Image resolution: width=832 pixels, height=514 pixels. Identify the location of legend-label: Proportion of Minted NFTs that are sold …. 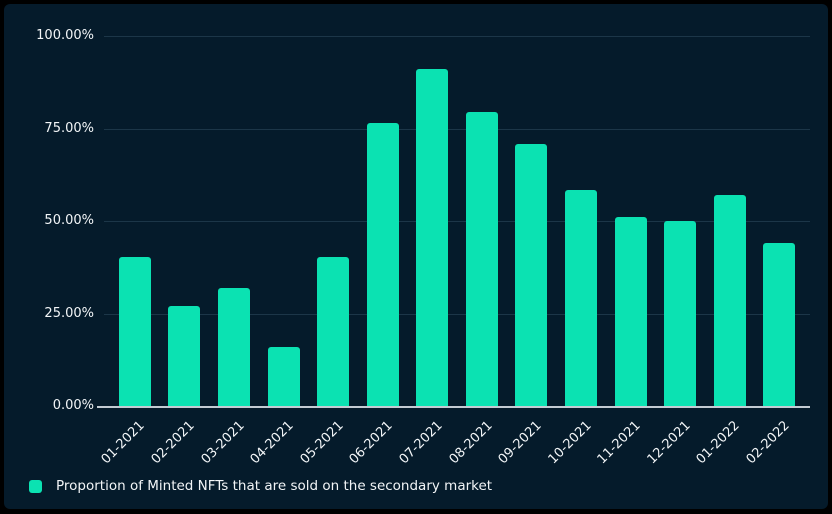
(274, 486).